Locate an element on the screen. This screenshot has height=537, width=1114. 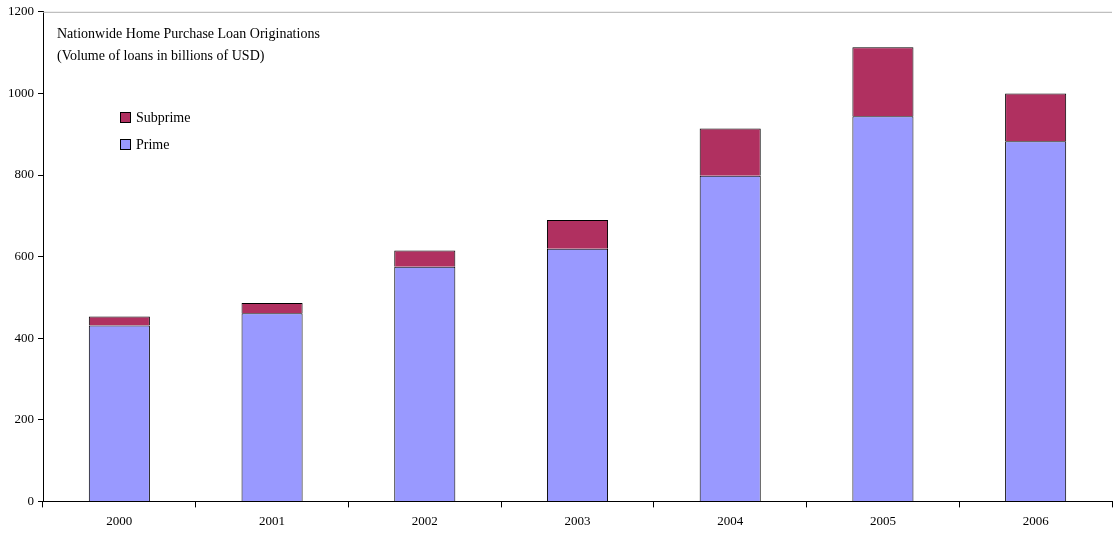
y-tick-label: 0 is located at coordinates (30, 500).